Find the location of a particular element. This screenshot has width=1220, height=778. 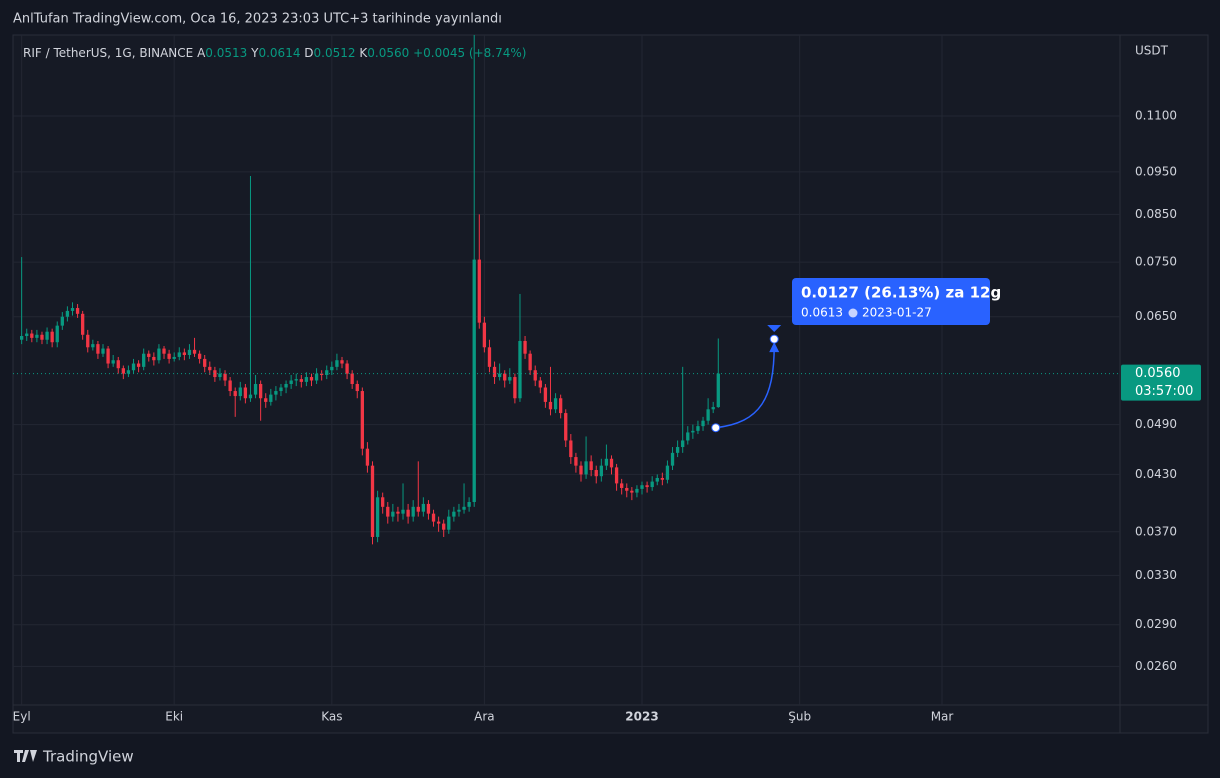

legend-value: 0.0560 is located at coordinates (388, 53).